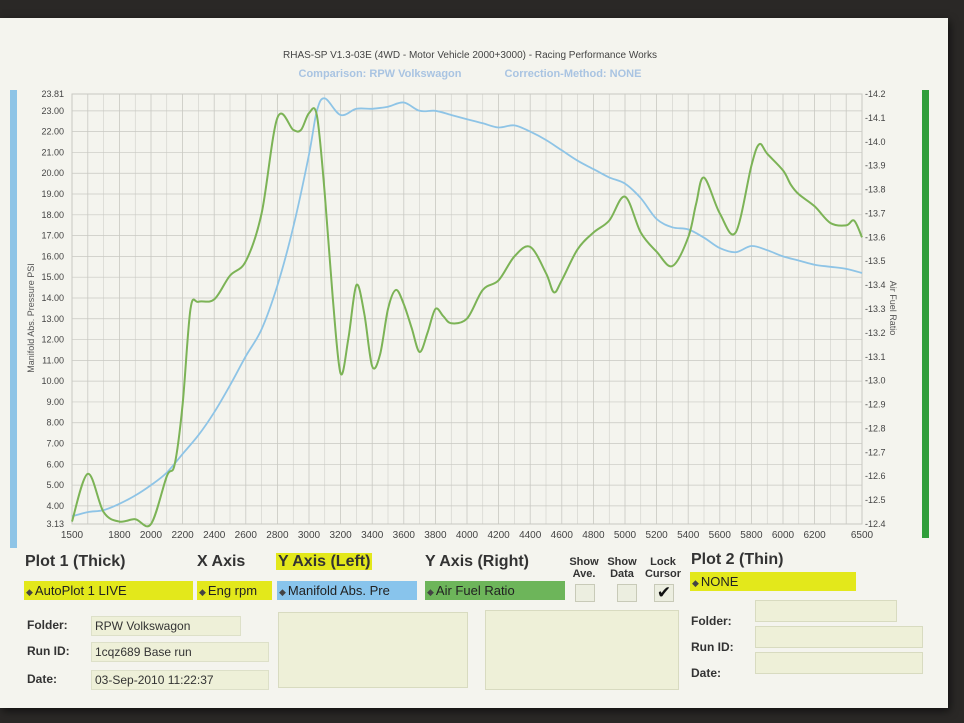 Image resolution: width=964 pixels, height=723 pixels. What do you see at coordinates (875, 285) in the screenshot?
I see `right-tick-label: -13.4` at bounding box center [875, 285].